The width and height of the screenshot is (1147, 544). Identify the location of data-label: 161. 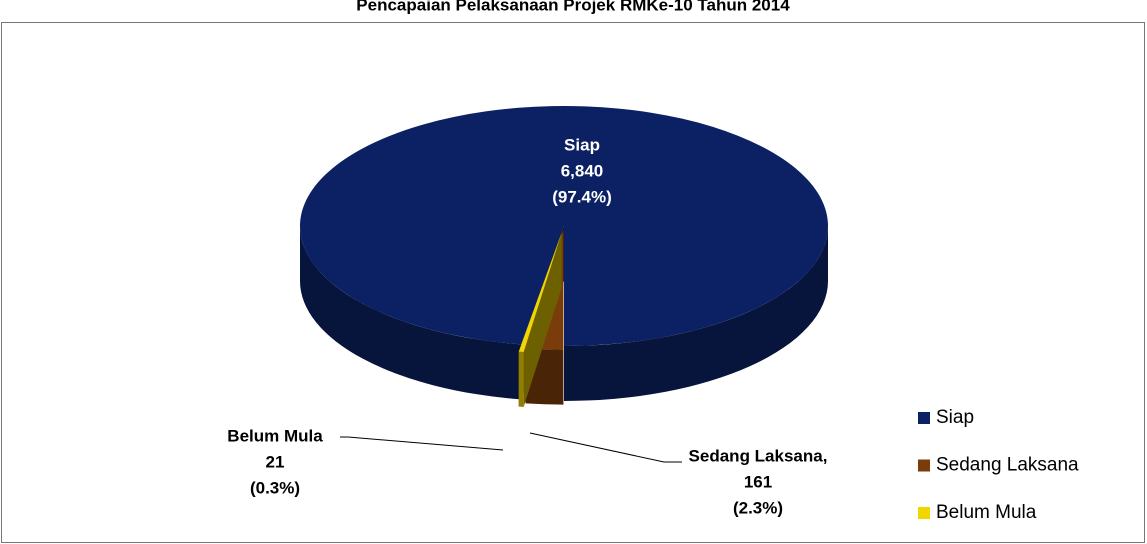
(758, 481).